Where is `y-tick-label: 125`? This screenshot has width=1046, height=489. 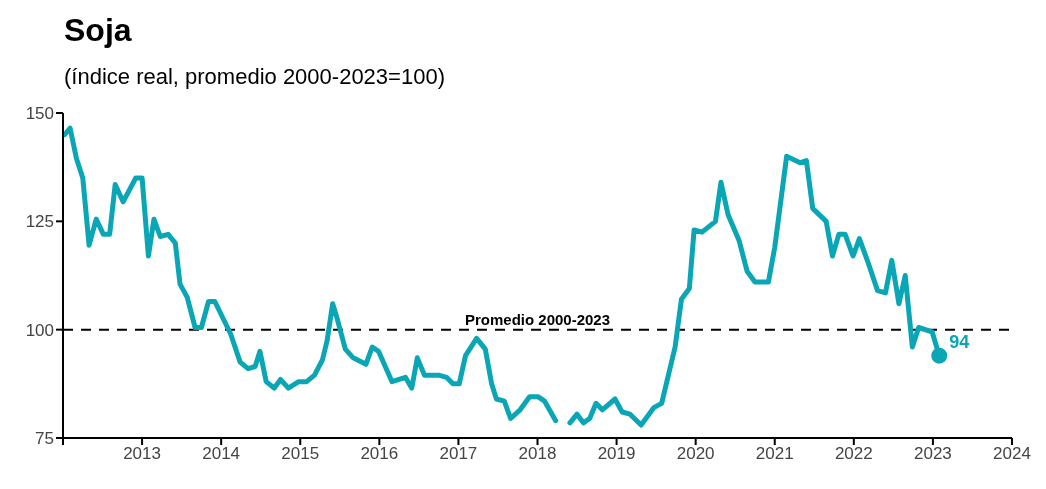 y-tick-label: 125 is located at coordinates (39, 222).